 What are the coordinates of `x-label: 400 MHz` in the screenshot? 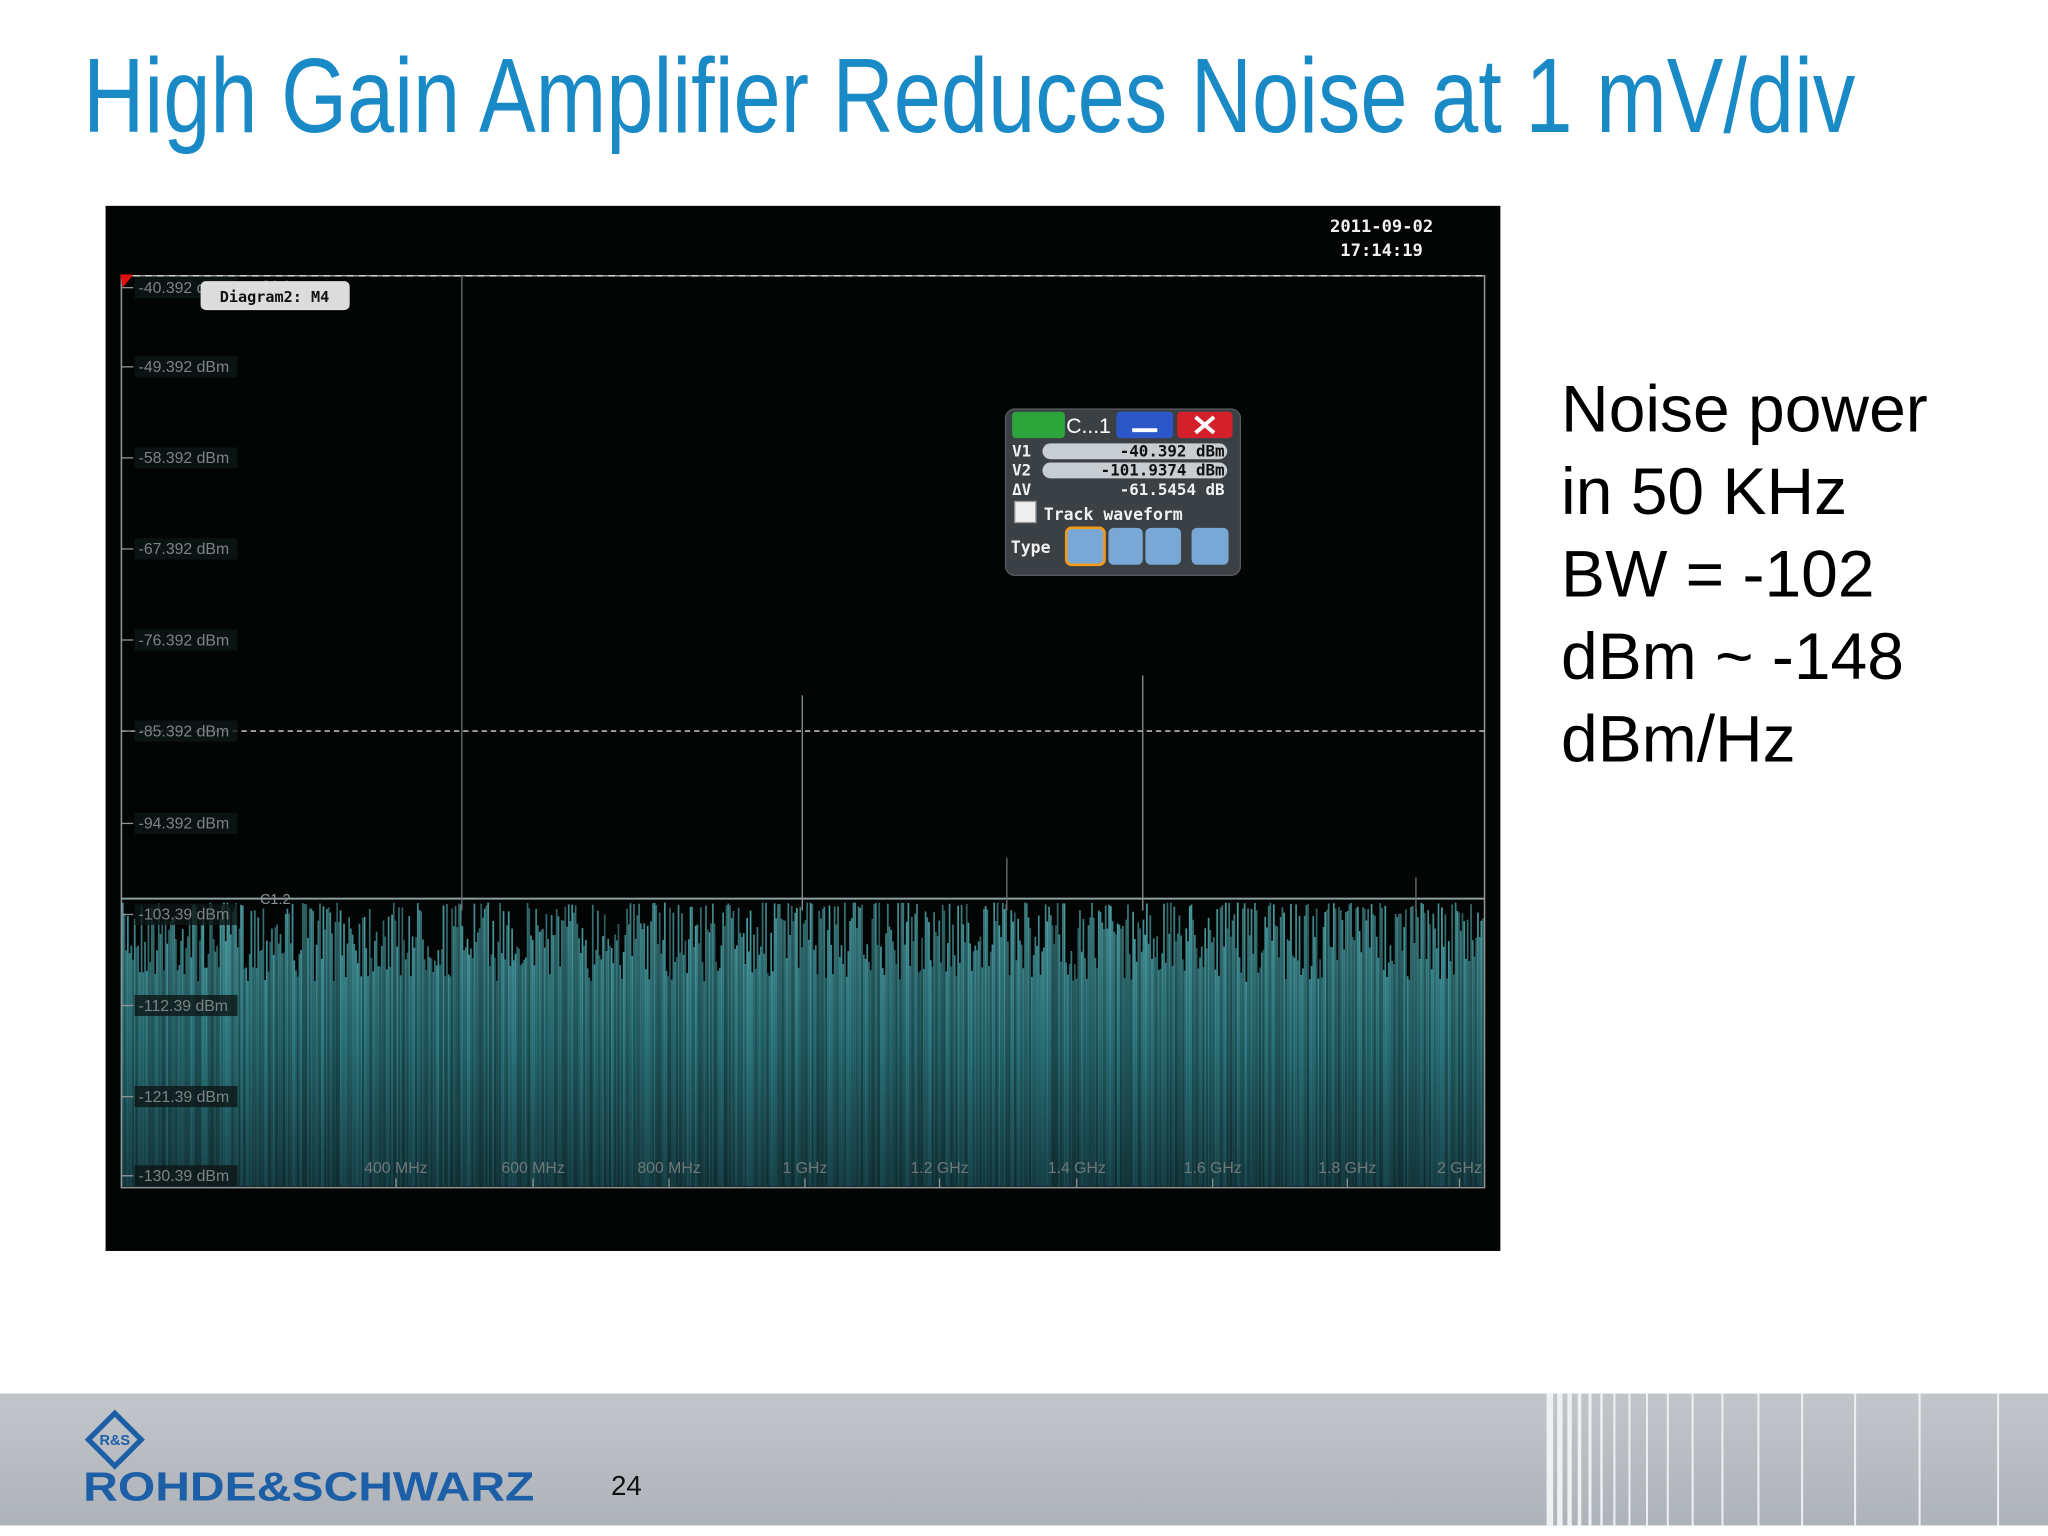 It's located at (395, 1168).